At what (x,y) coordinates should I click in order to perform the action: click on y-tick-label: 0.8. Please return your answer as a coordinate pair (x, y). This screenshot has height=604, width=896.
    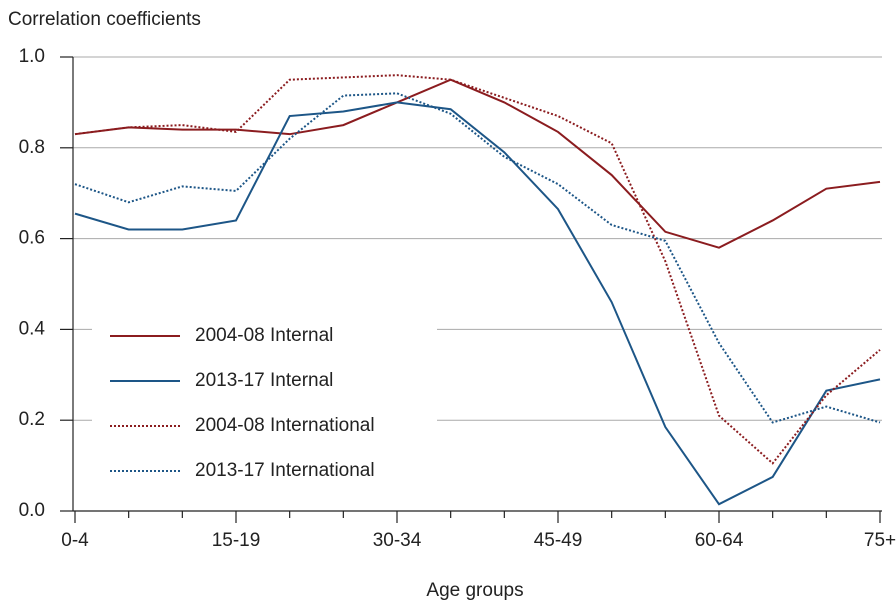
    Looking at the image, I should click on (32, 147).